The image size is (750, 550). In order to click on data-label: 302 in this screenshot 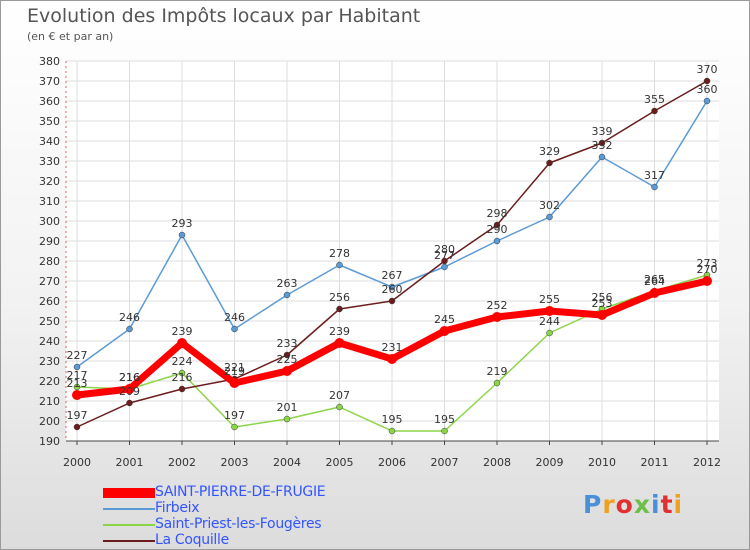, I will do `click(549, 205)`.